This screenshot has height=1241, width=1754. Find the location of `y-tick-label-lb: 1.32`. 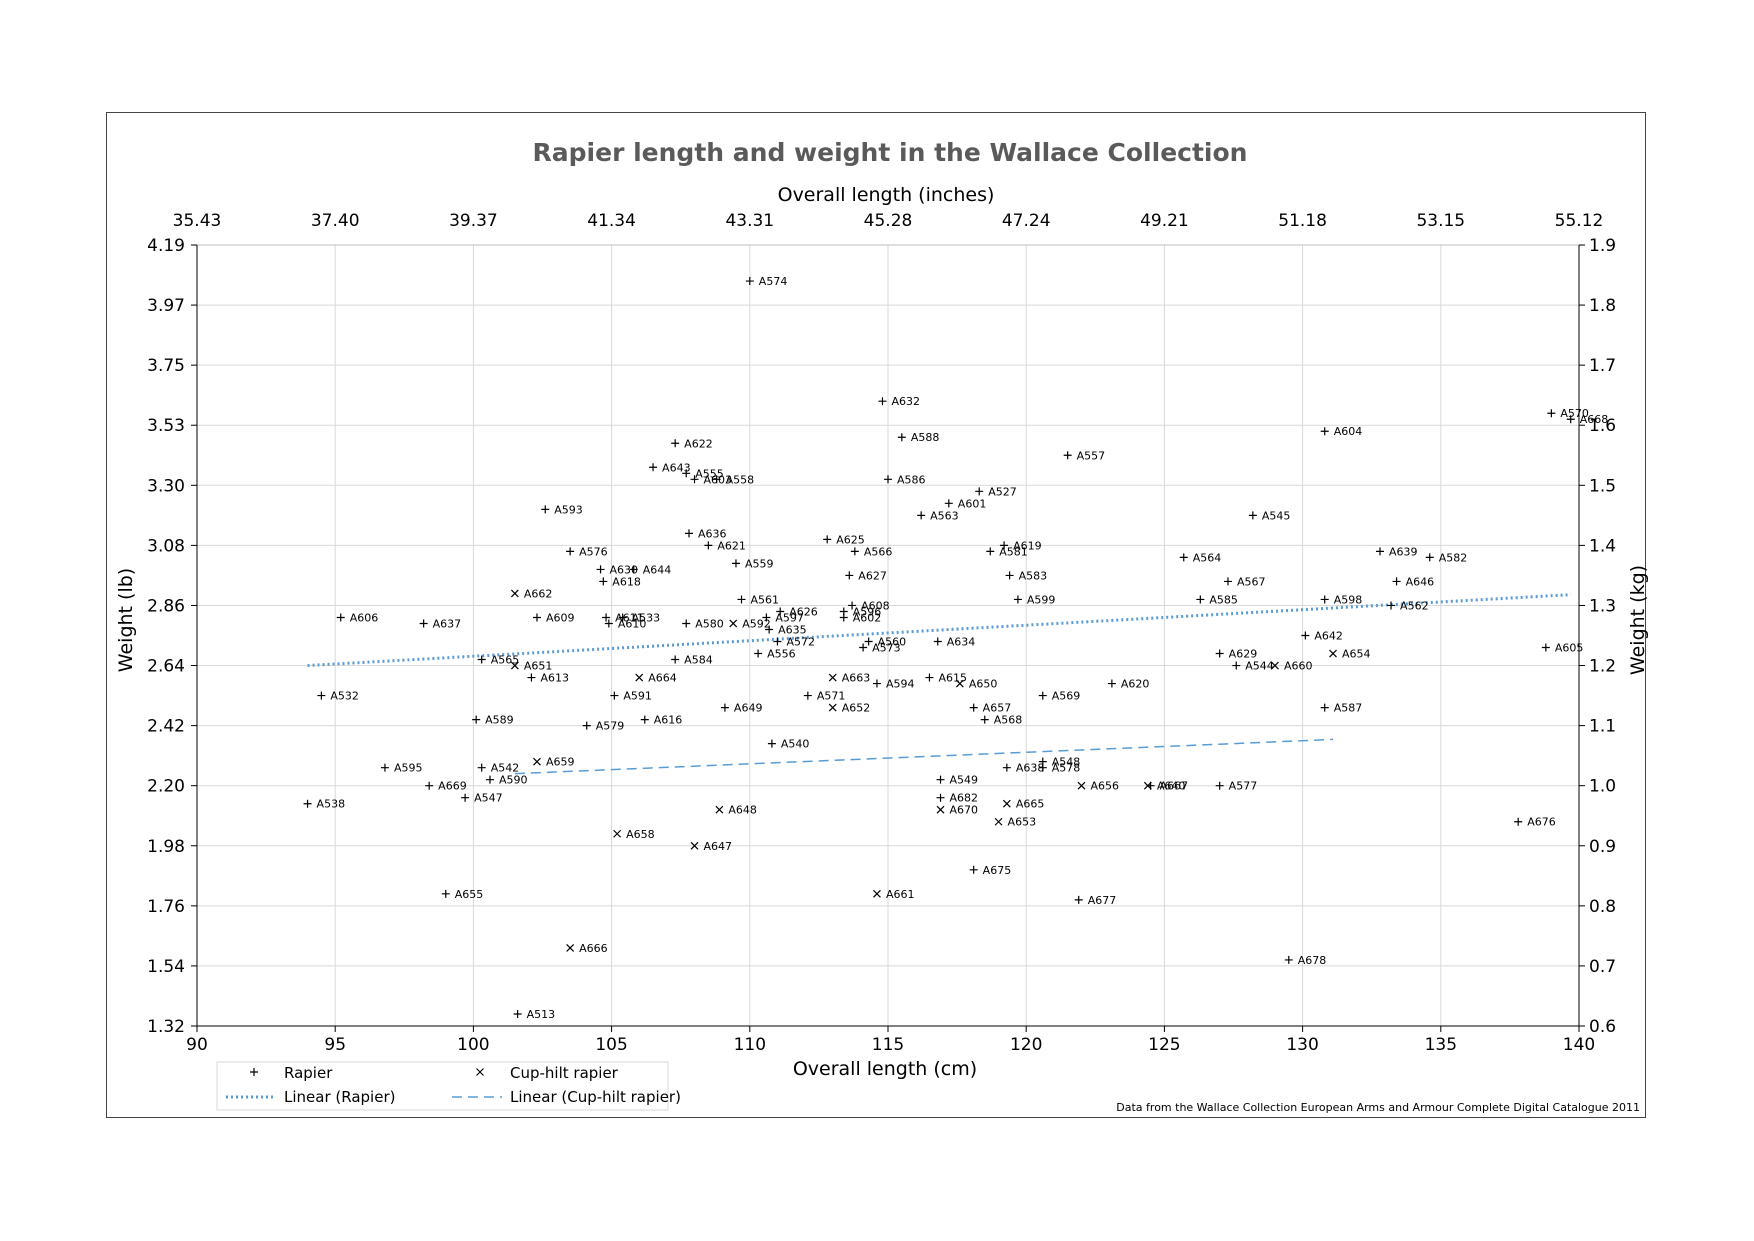

y-tick-label-lb: 1.32 is located at coordinates (166, 1027).